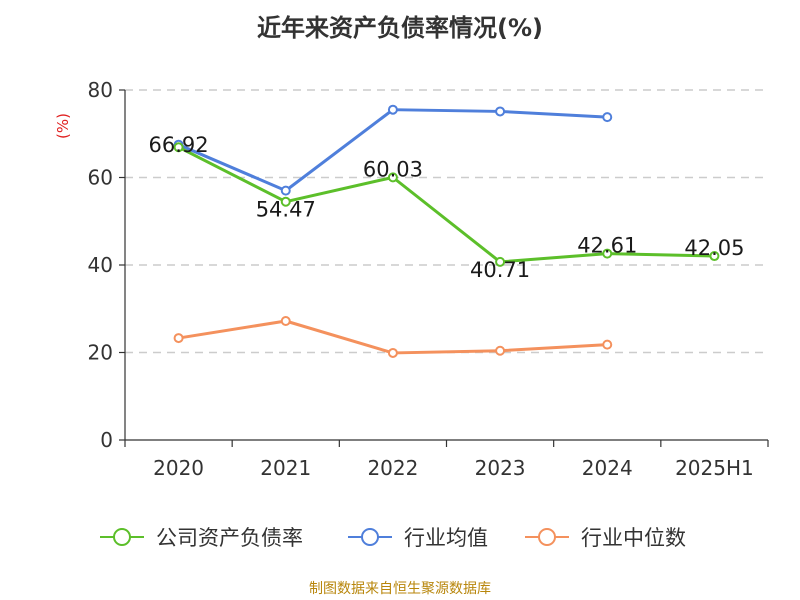  What do you see at coordinates (285, 468) in the screenshot?
I see `x-tick-label: 2021` at bounding box center [285, 468].